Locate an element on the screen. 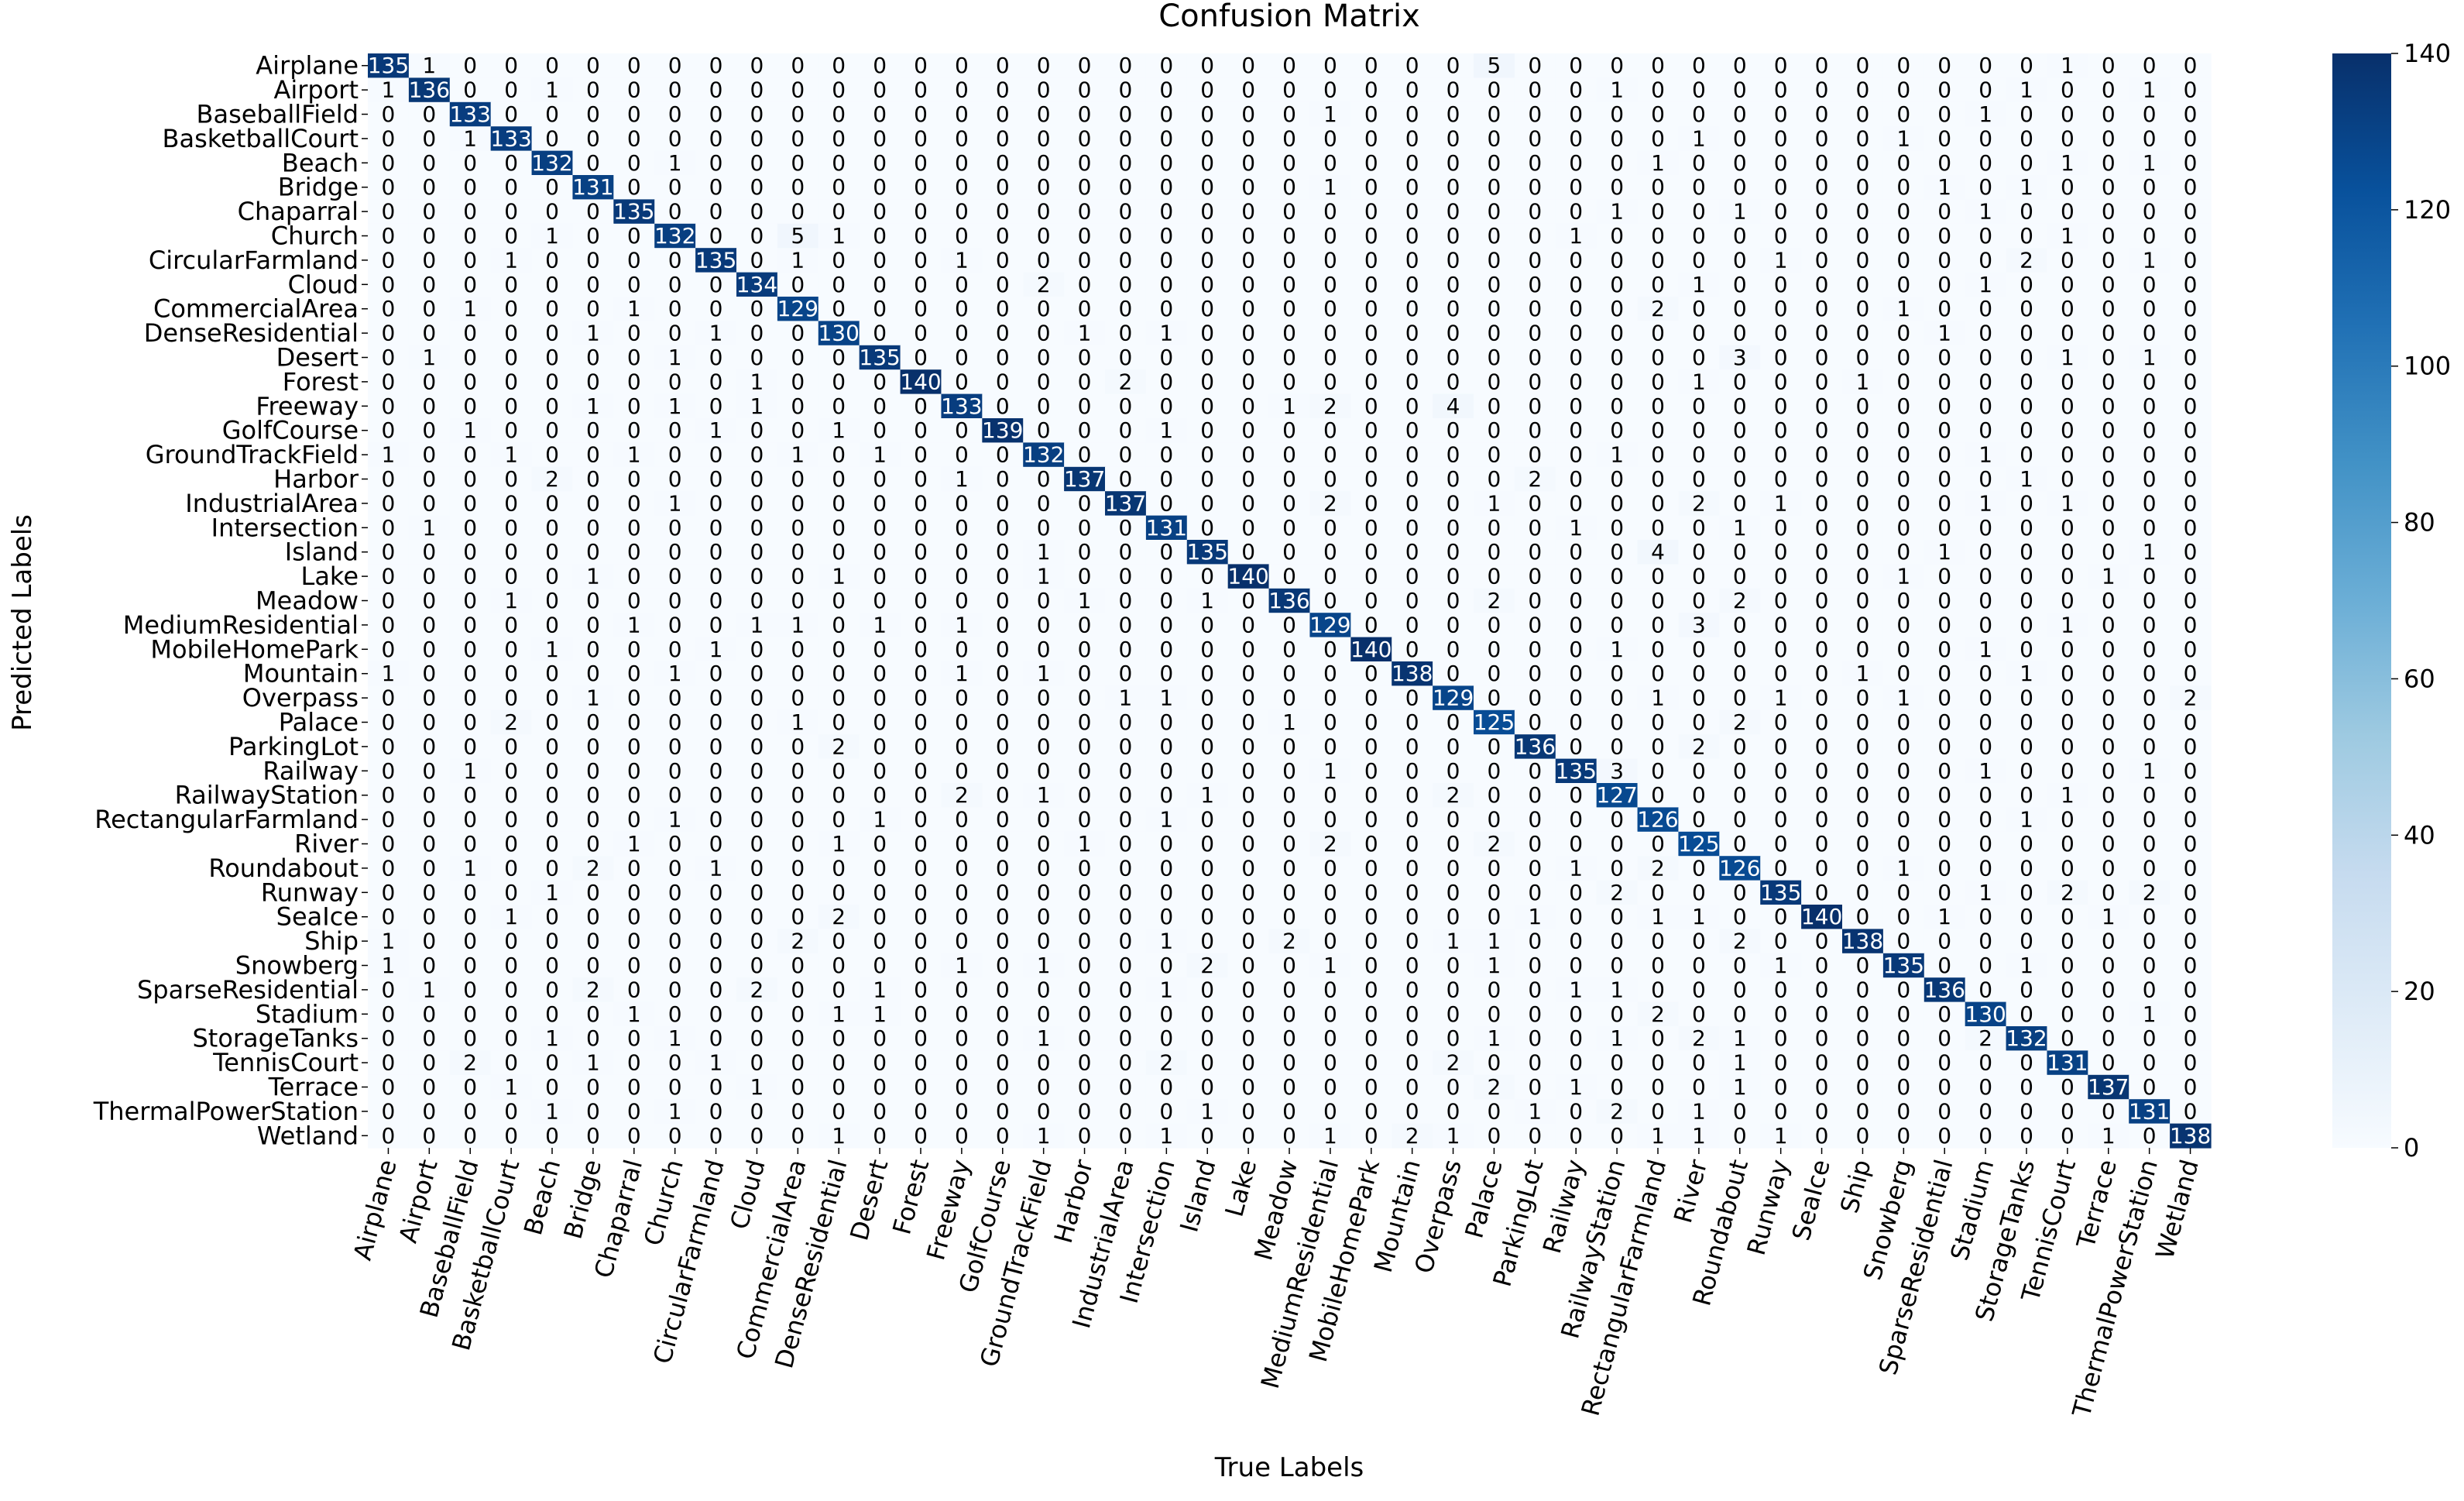 The image size is (2464, 1501). cell-value-label: 140 is located at coordinates (921, 381).